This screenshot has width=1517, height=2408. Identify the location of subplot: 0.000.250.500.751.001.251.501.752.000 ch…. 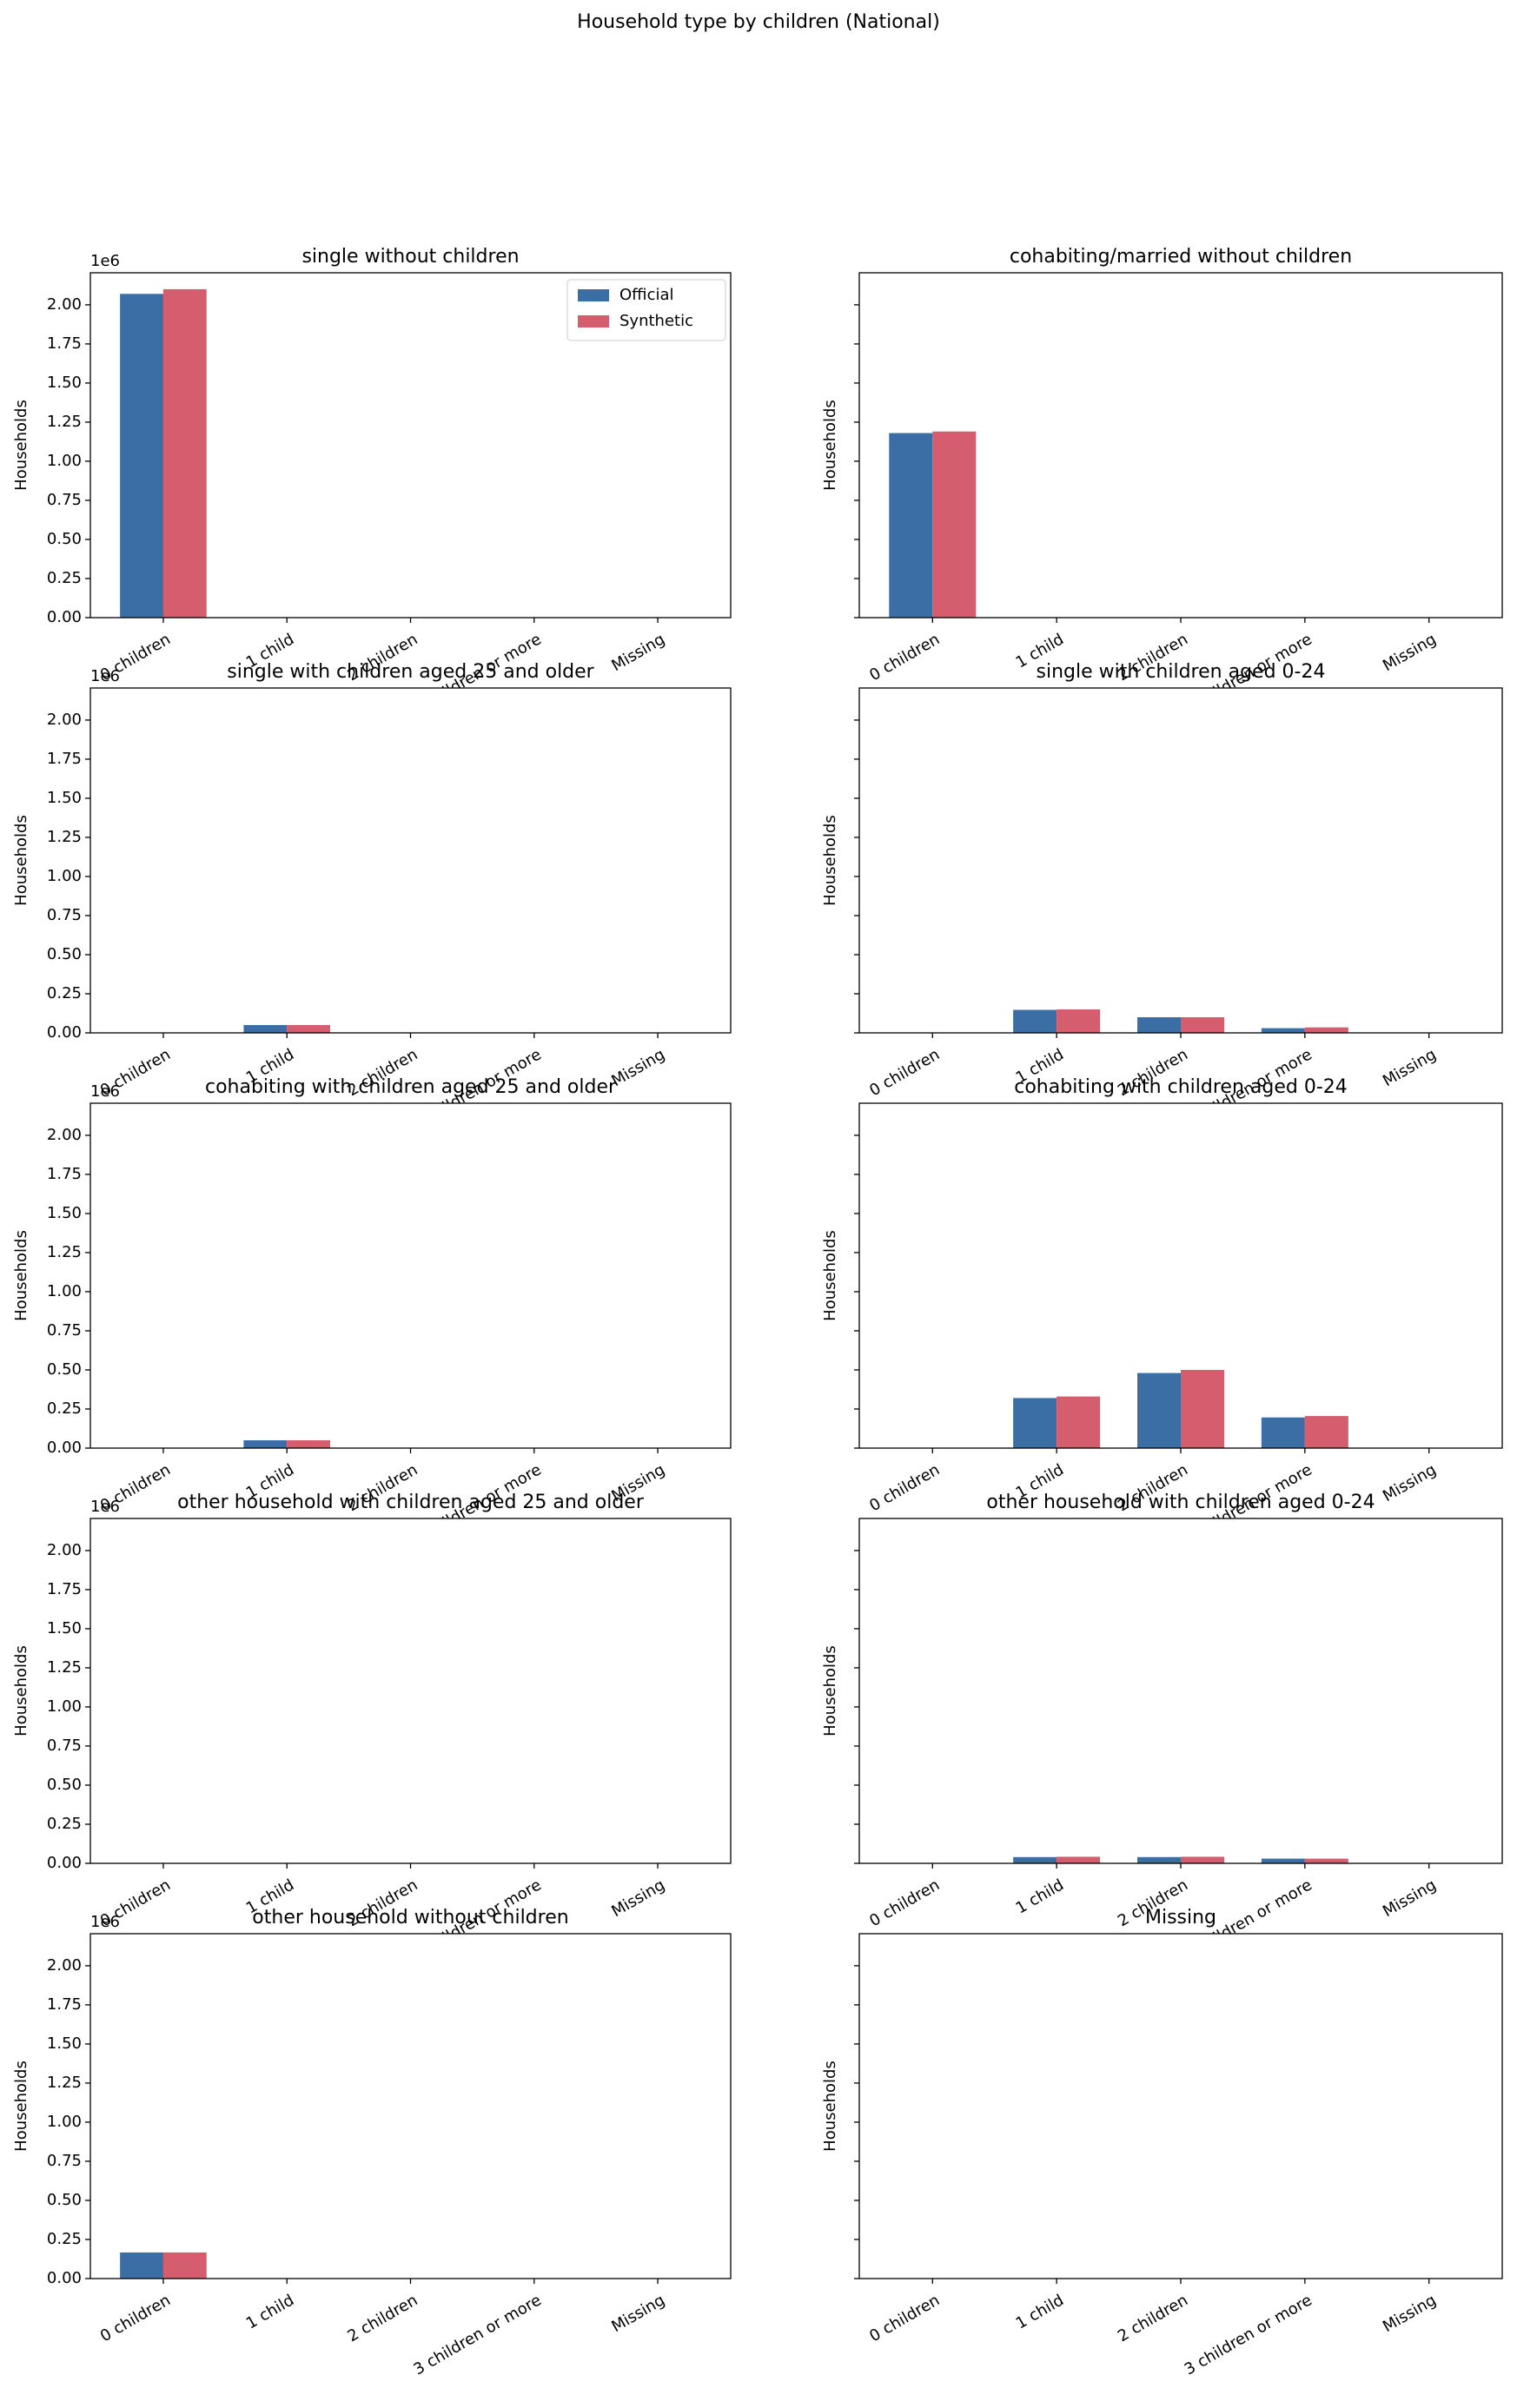
(372, 1313).